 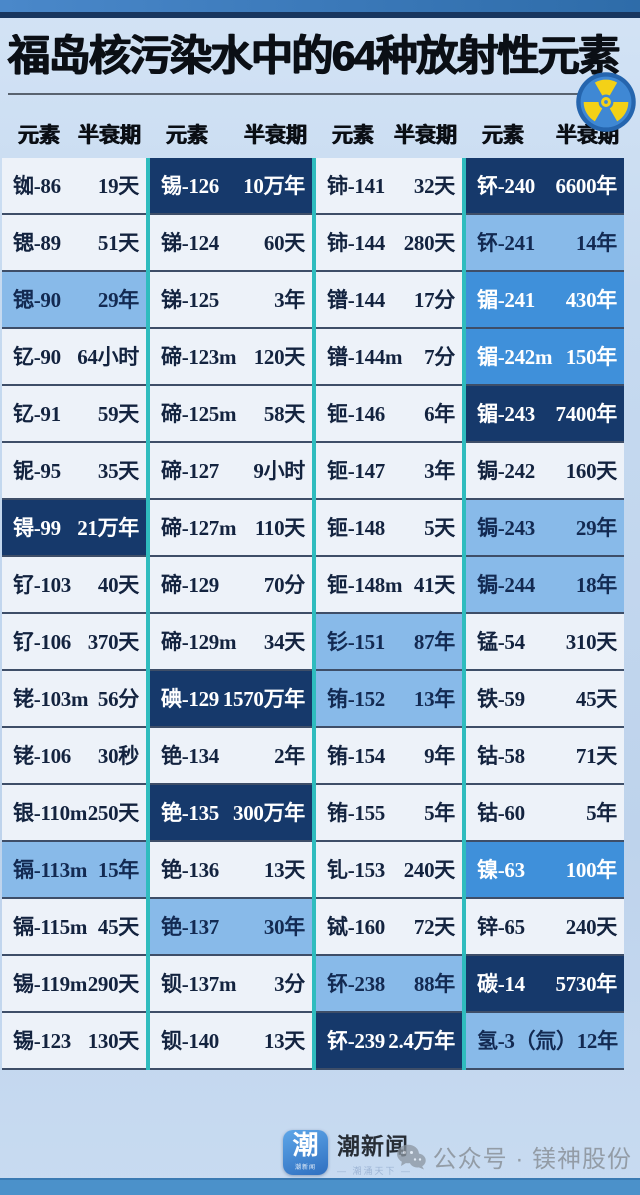 What do you see at coordinates (501, 756) in the screenshot?
I see `element-name: 钴-58` at bounding box center [501, 756].